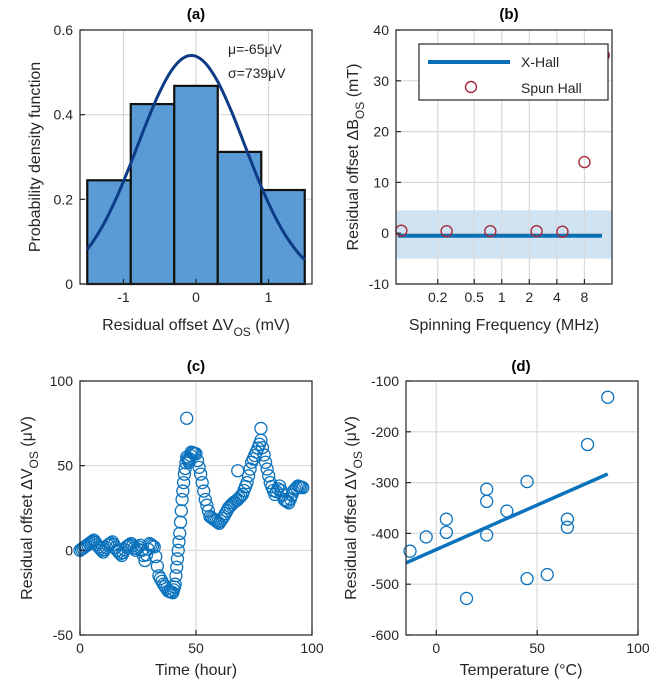 This screenshot has width=672, height=688. I want to click on x-tick-label: -1, so click(123, 297).